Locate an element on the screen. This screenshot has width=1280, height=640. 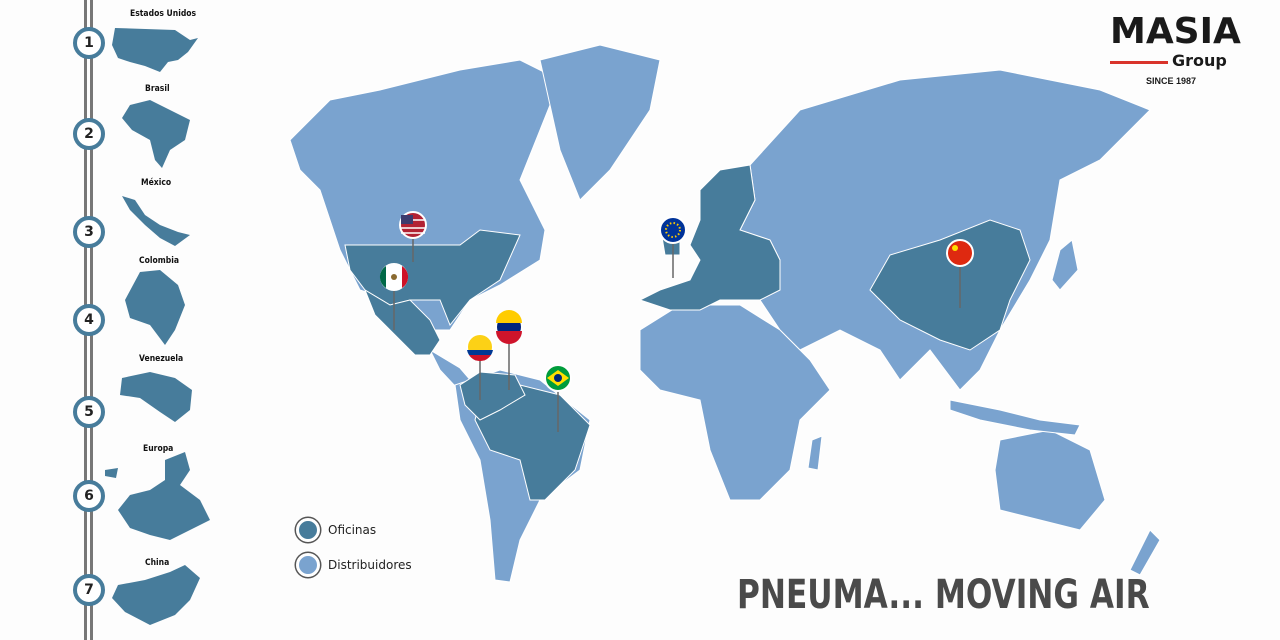
step-3: 3 is located at coordinates (89, 232).